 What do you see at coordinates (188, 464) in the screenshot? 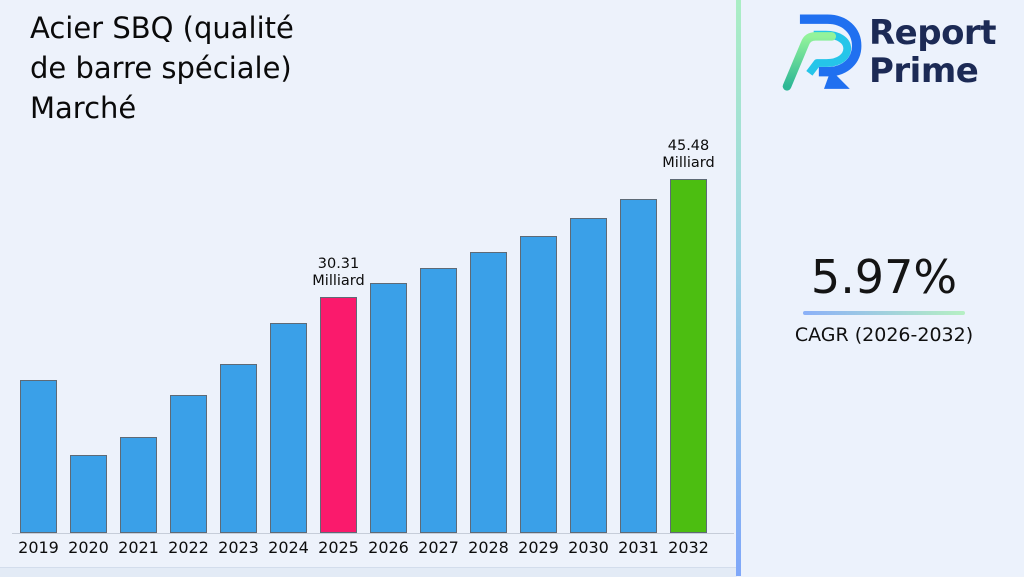
I see `bar-2022` at bounding box center [188, 464].